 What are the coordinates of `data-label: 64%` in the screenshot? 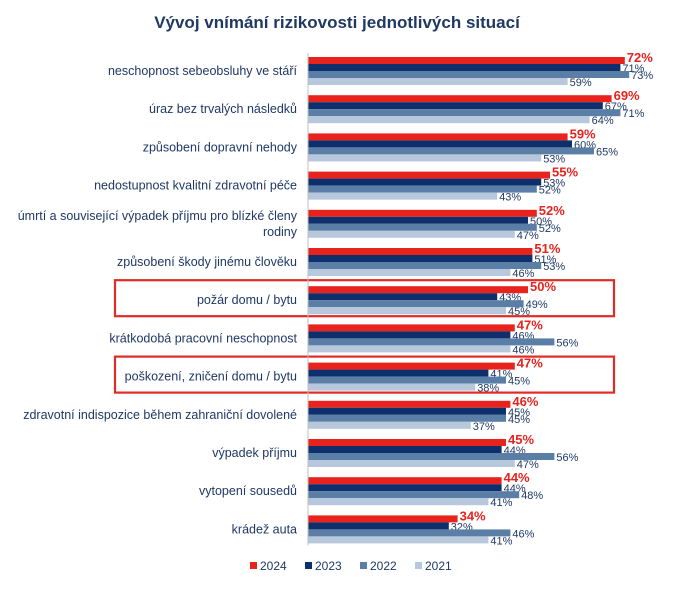 It's located at (603, 121).